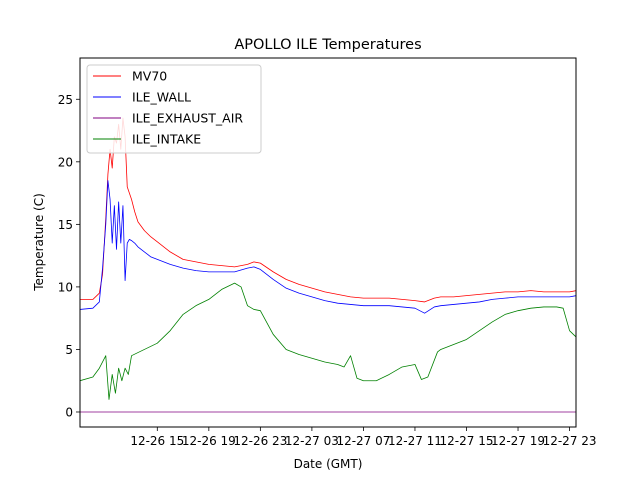 The image size is (640, 480). What do you see at coordinates (467, 441) in the screenshot?
I see `x-tick-label: 12-27 15` at bounding box center [467, 441].